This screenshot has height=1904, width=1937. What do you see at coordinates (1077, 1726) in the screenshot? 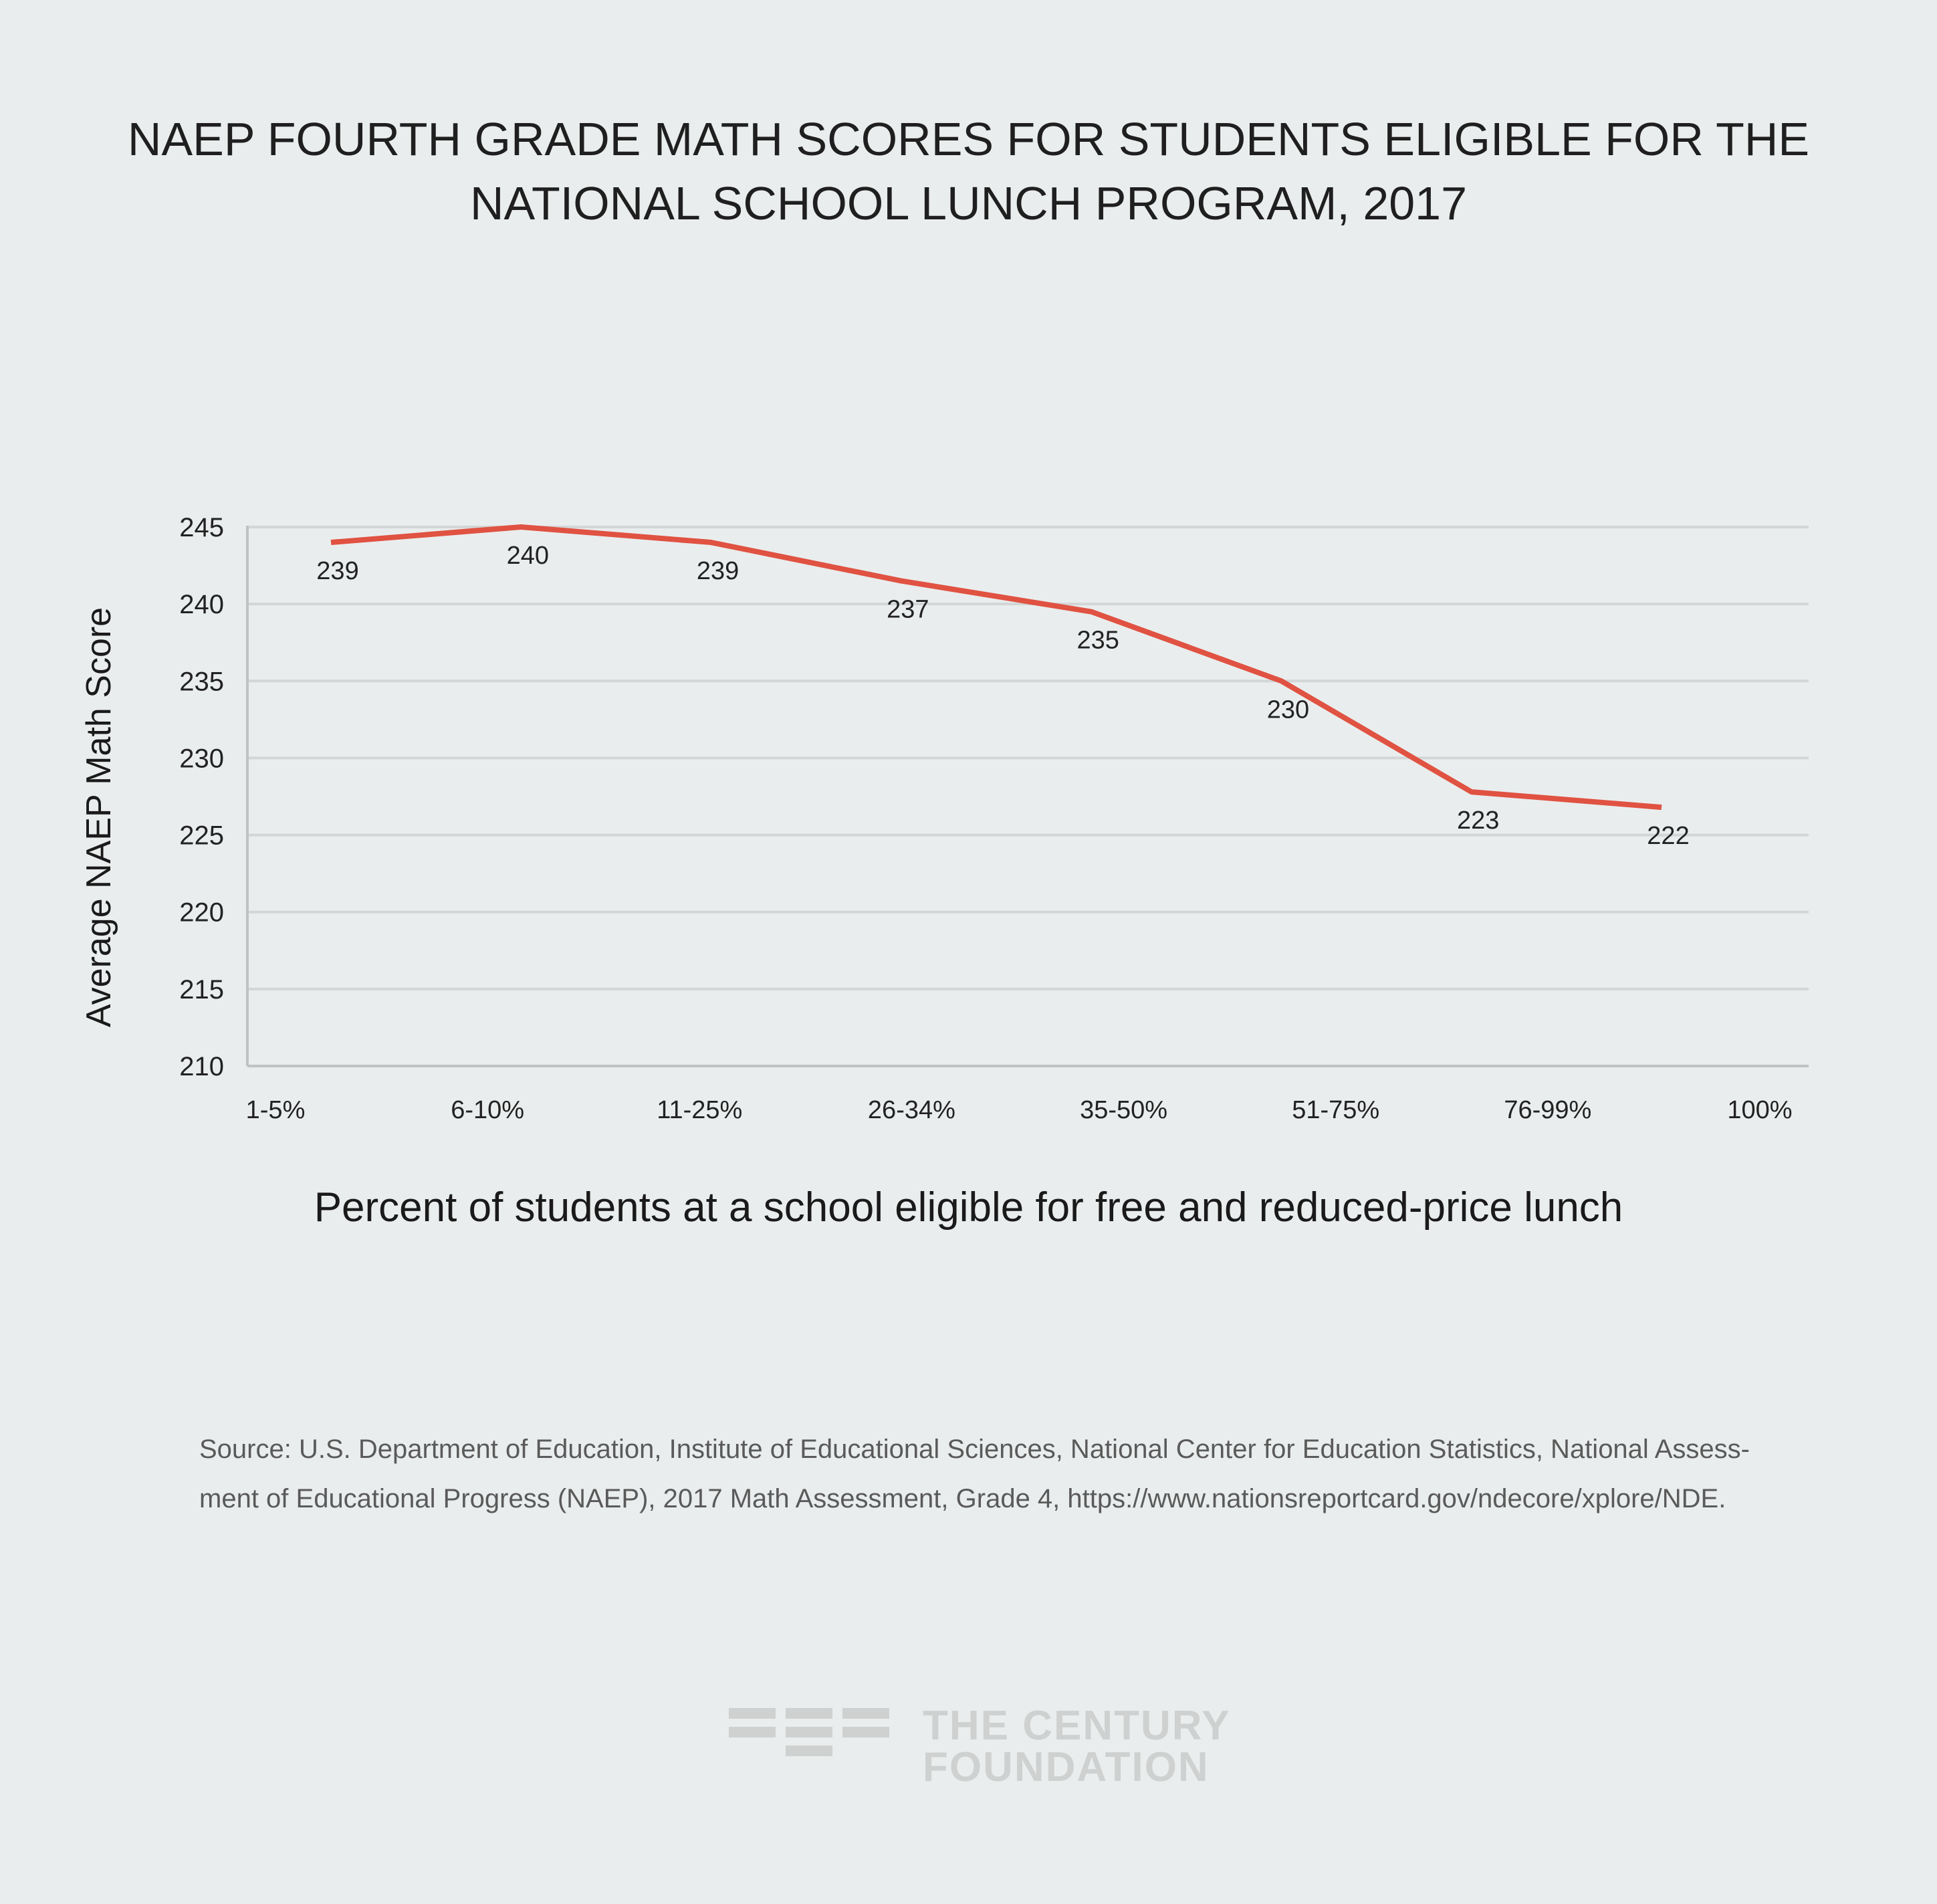
I see `logo-line-1: THE CENTURY` at bounding box center [1077, 1726].